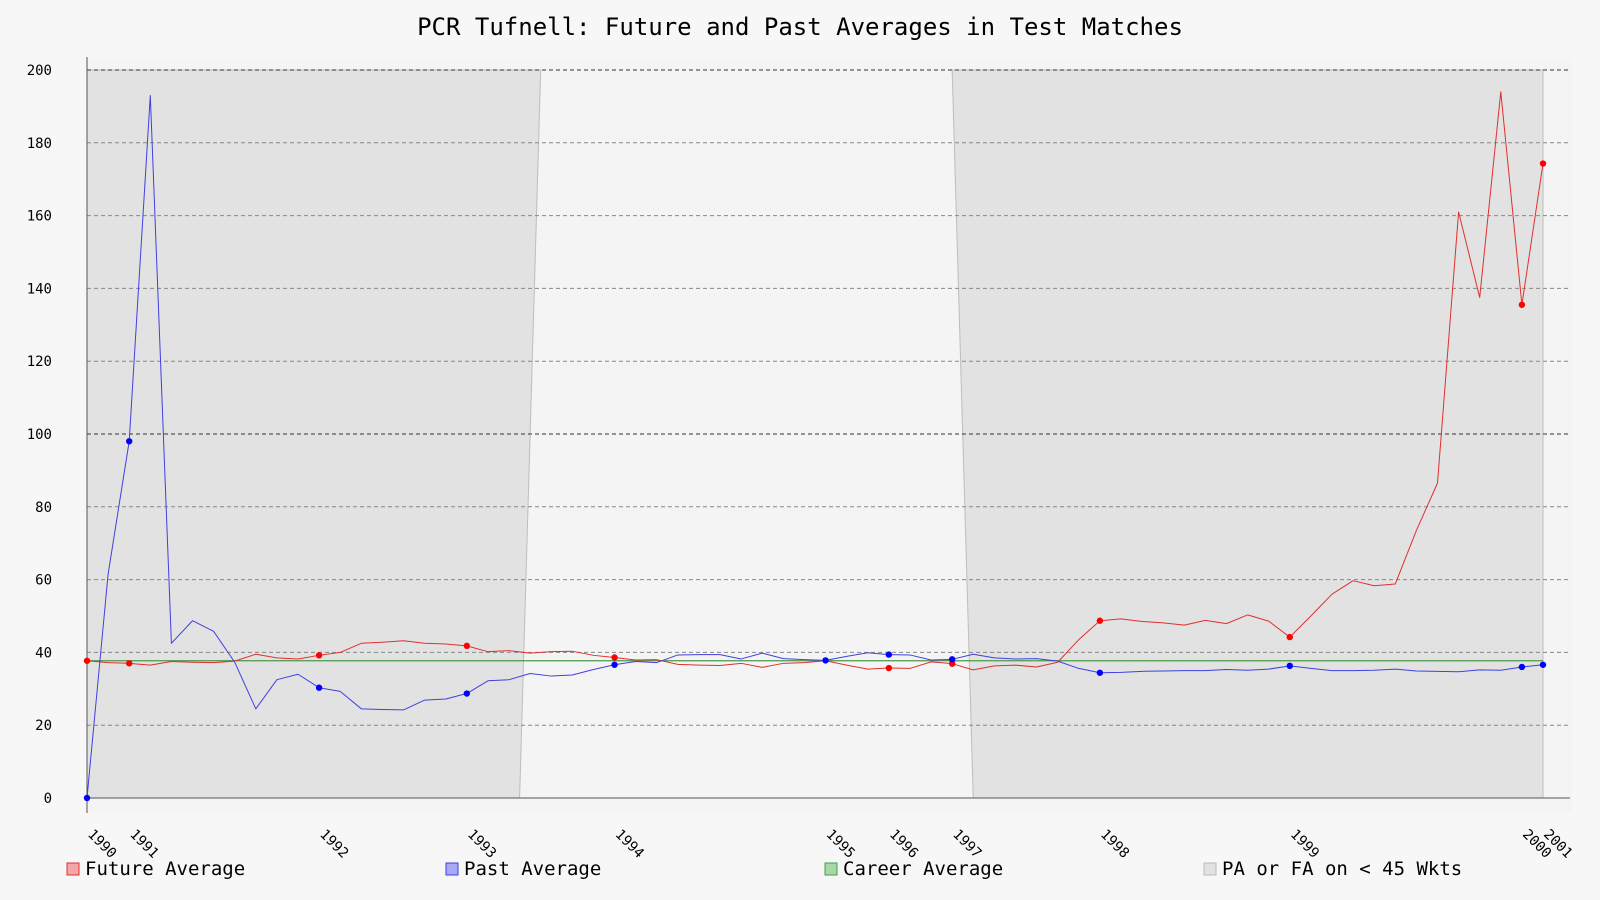 The width and height of the screenshot is (1600, 900). Describe the element at coordinates (923, 869) in the screenshot. I see `legend-label: Career Average` at that location.